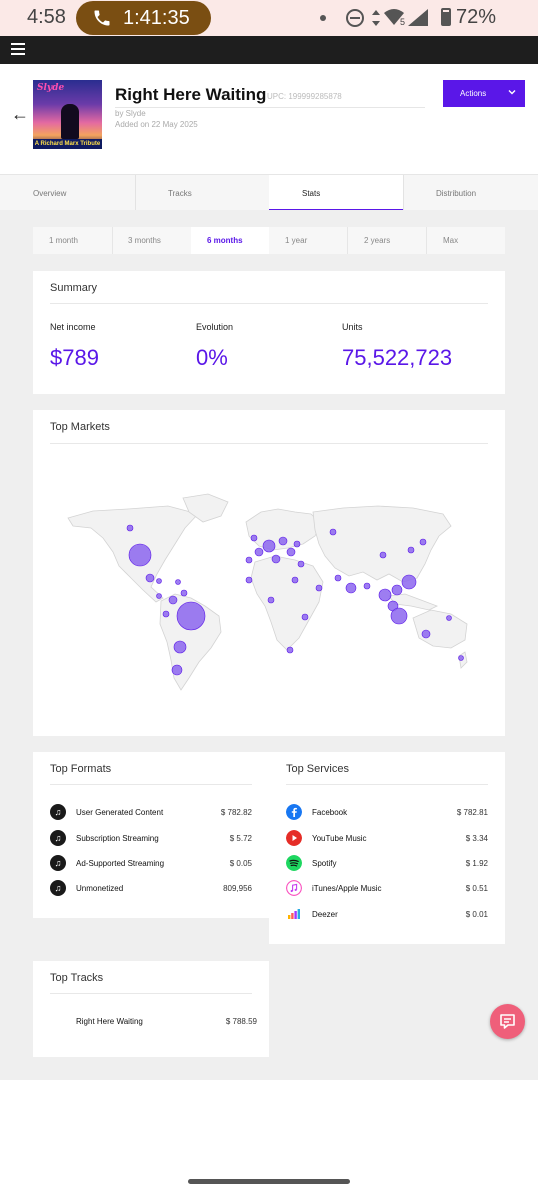 The height and width of the screenshot is (1200, 538). Describe the element at coordinates (178, 582) in the screenshot. I see `market-bubble-caribbean` at that location.